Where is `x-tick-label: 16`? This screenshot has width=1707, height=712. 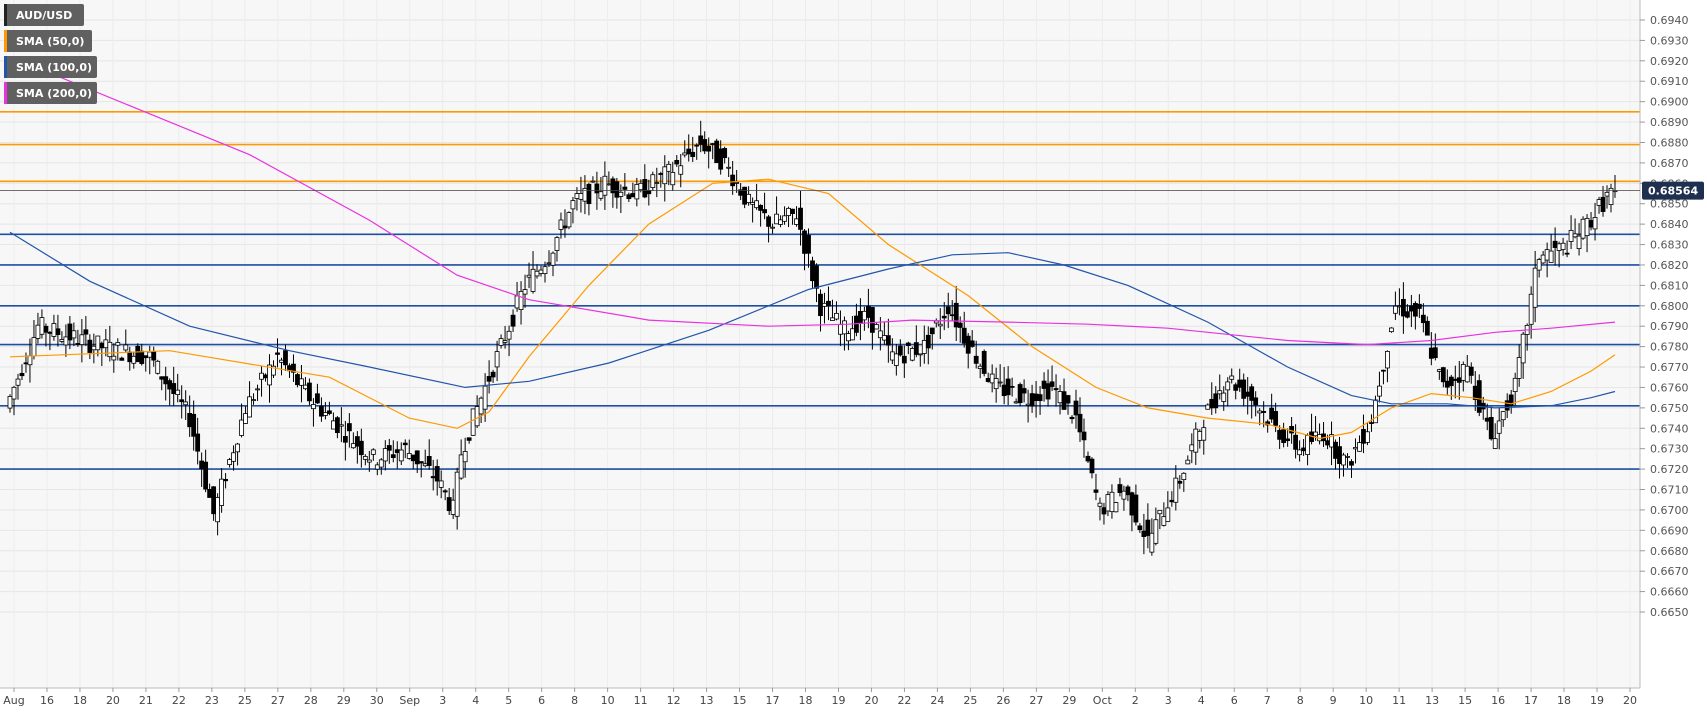 x-tick-label: 16 is located at coordinates (1498, 700).